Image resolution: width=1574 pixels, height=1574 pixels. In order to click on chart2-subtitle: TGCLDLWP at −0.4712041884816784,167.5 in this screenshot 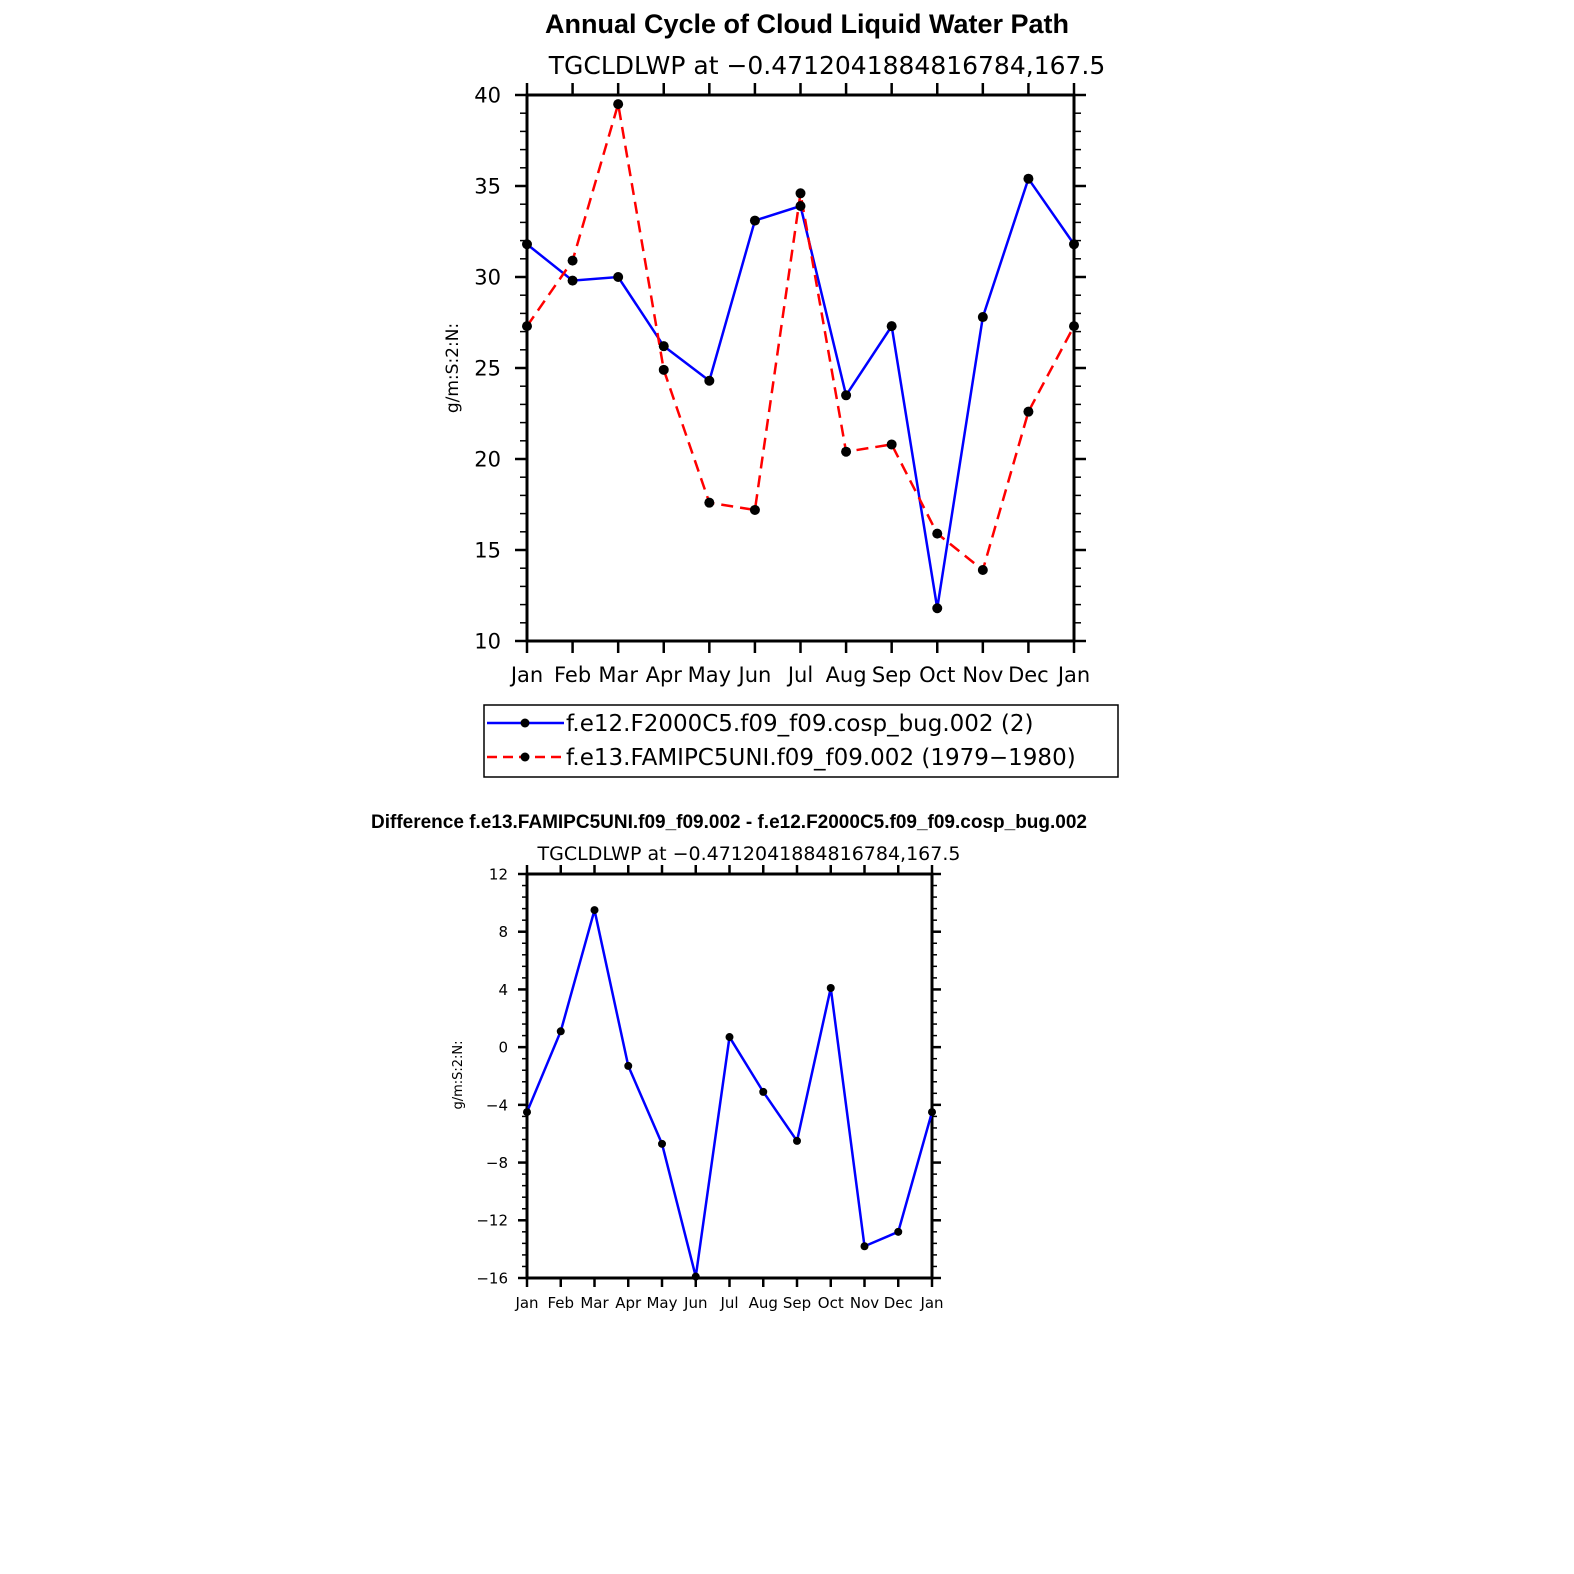, I will do `click(749, 854)`.